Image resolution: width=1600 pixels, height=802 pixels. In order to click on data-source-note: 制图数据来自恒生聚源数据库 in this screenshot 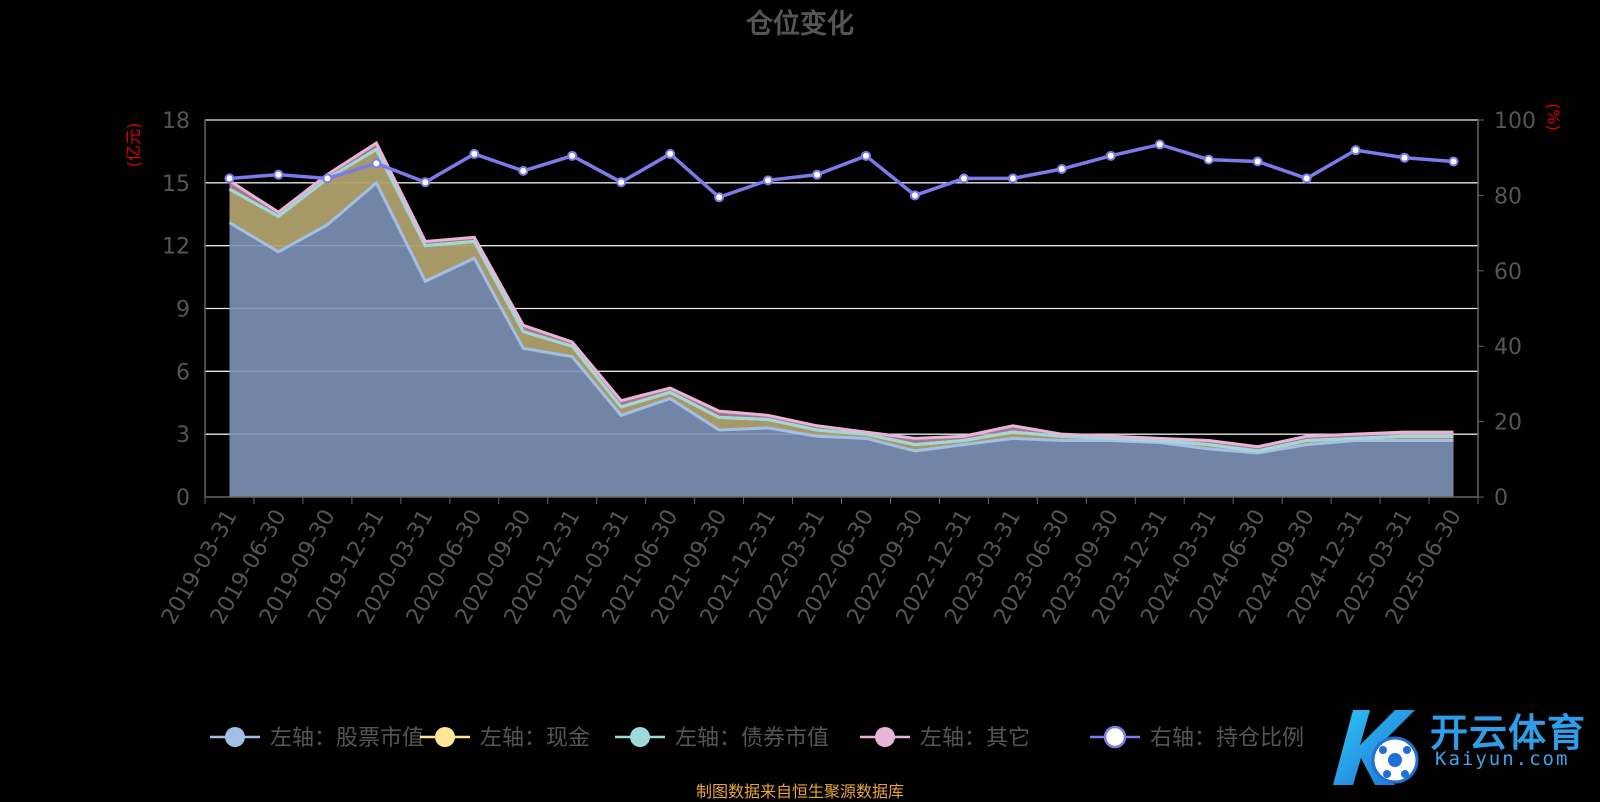, I will do `click(799, 791)`.